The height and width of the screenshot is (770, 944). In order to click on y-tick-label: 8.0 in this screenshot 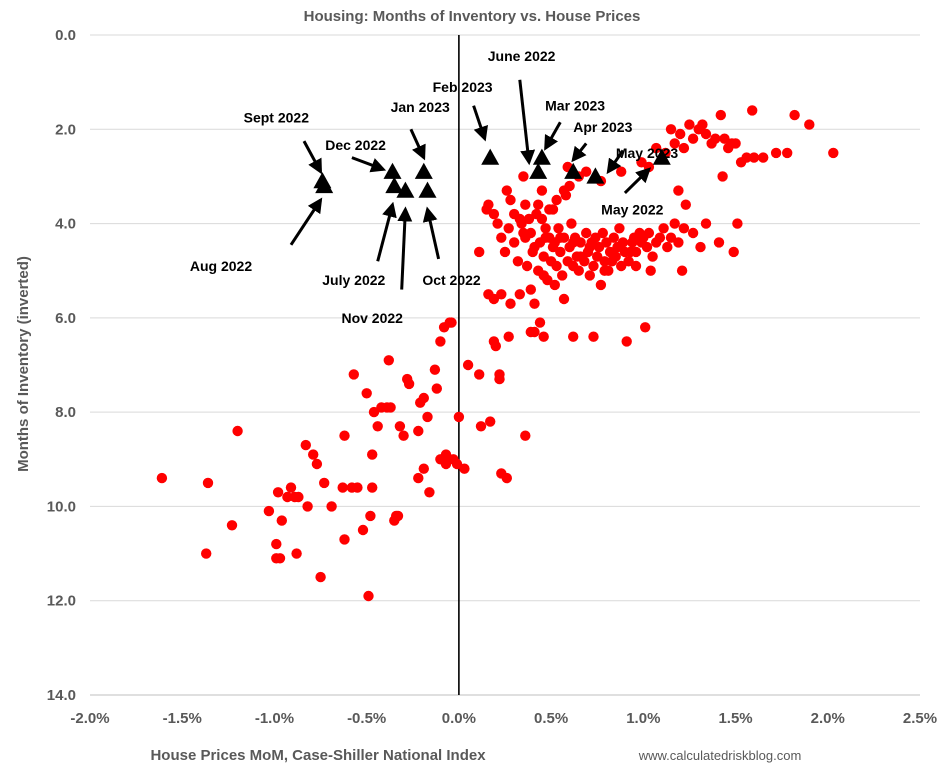, I will do `click(65, 412)`.